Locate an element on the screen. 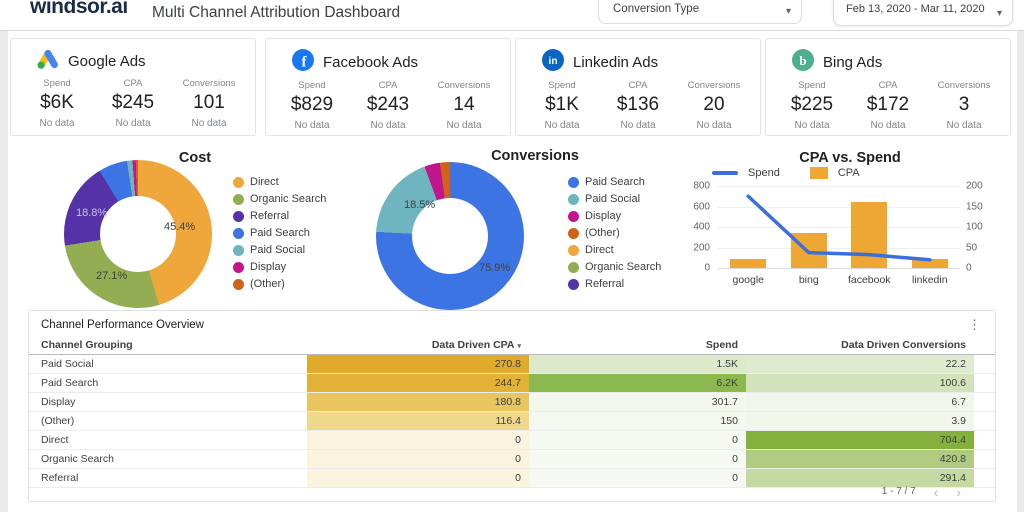 The height and width of the screenshot is (512, 1024). date-range-picker: Feb 13, 2020 - Mar 11, 2020 ▾ is located at coordinates (923, 13).